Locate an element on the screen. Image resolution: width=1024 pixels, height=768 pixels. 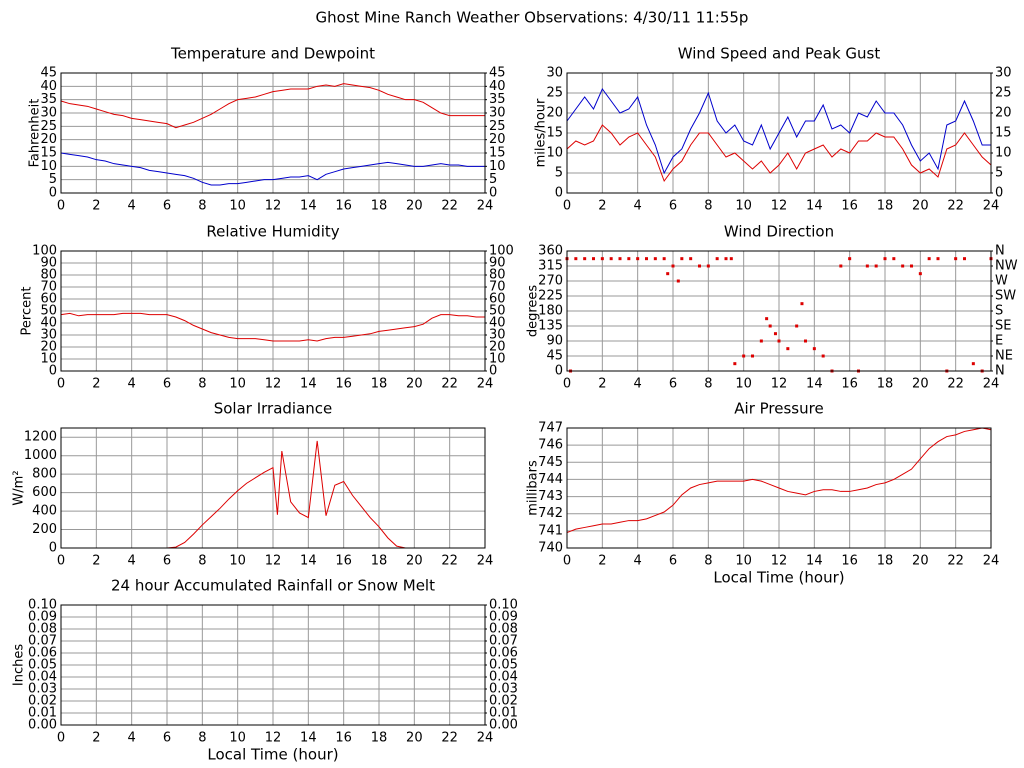
y-tick-label: 745 is located at coordinates (550, 462).